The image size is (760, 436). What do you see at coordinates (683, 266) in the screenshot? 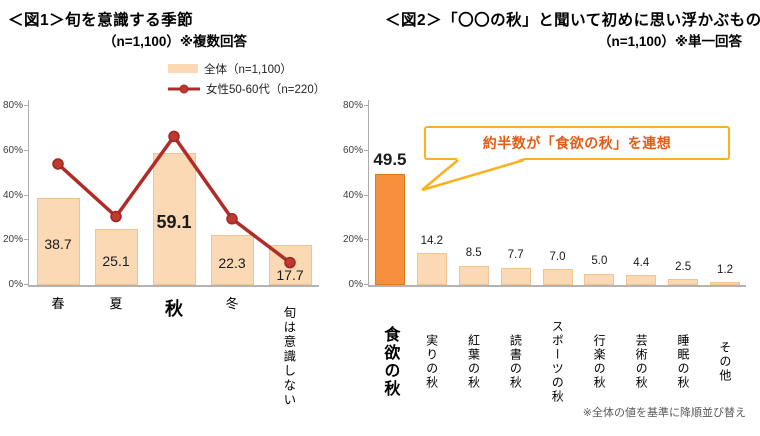
I see `bar-value-label: 2.5` at bounding box center [683, 266].